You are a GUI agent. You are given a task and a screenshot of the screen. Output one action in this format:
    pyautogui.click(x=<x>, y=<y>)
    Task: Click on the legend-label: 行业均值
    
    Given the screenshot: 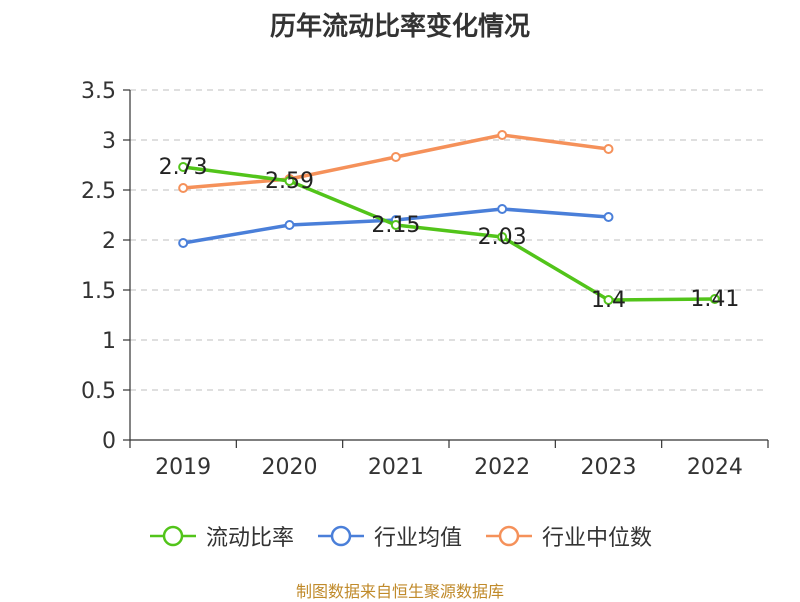 What is the action you would take?
    pyautogui.click(x=417, y=538)
    